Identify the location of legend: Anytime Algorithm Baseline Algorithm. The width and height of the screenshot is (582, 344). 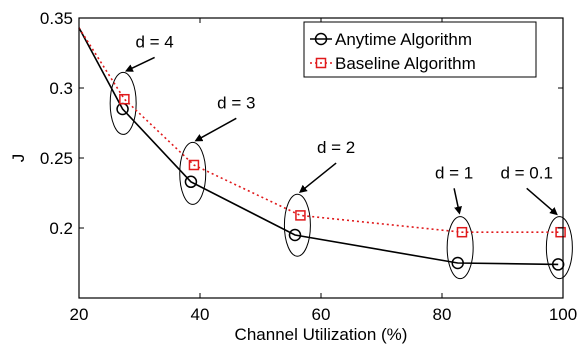
(420, 49).